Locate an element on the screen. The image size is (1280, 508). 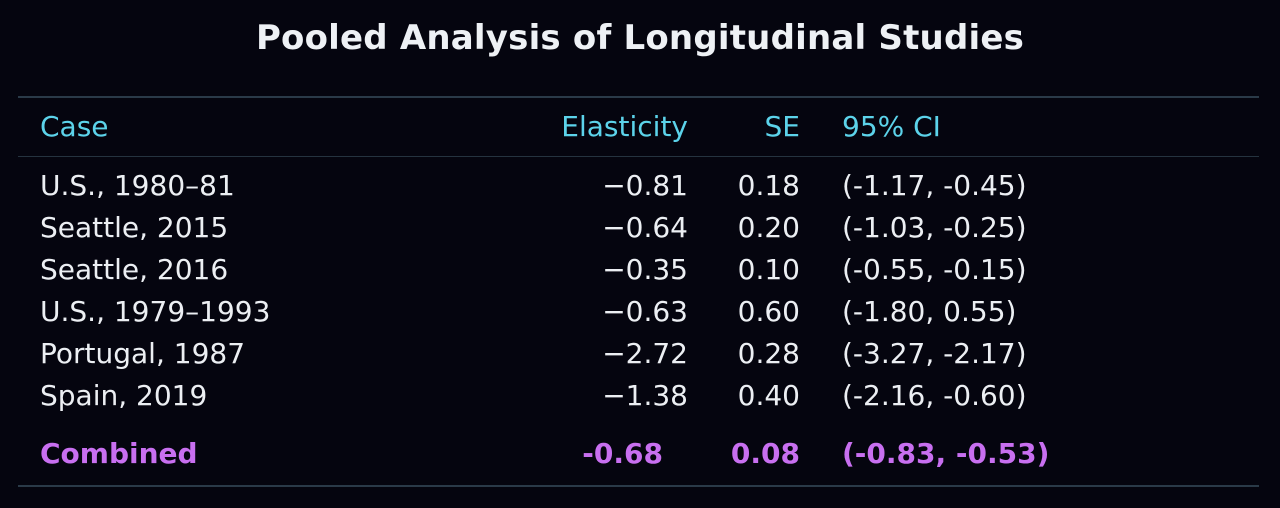
row-case: Seattle, 2016 is located at coordinates (134, 269).